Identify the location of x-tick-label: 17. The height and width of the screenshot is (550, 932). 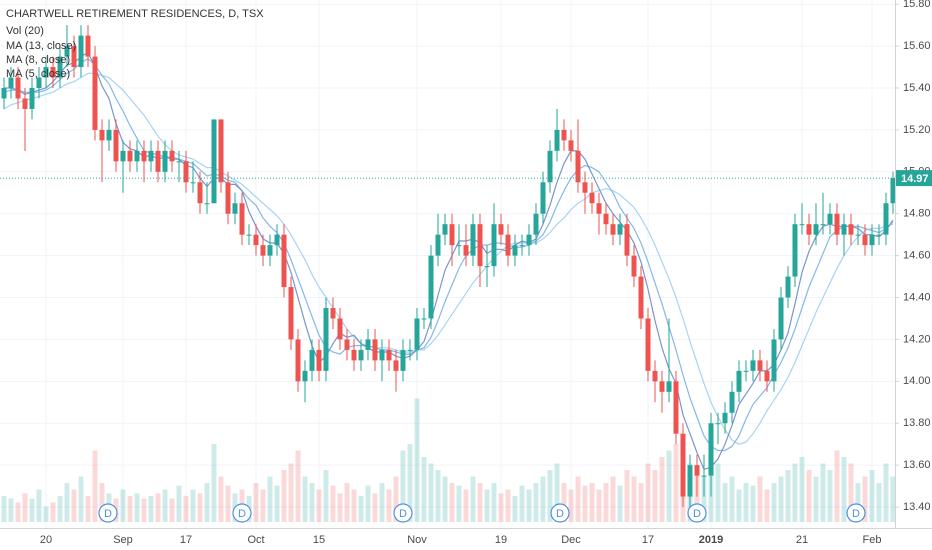
(186, 540).